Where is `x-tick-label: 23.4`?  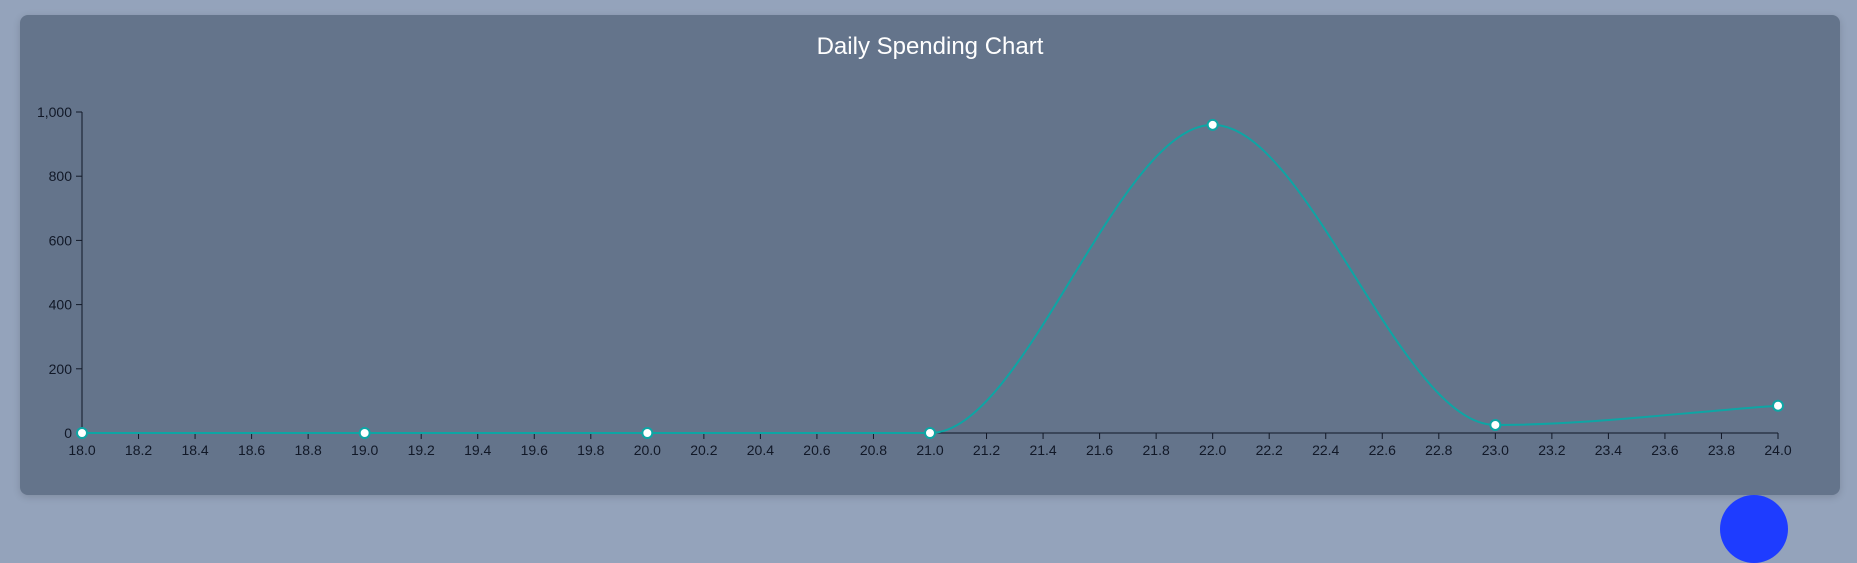
x-tick-label: 23.4 is located at coordinates (1608, 450).